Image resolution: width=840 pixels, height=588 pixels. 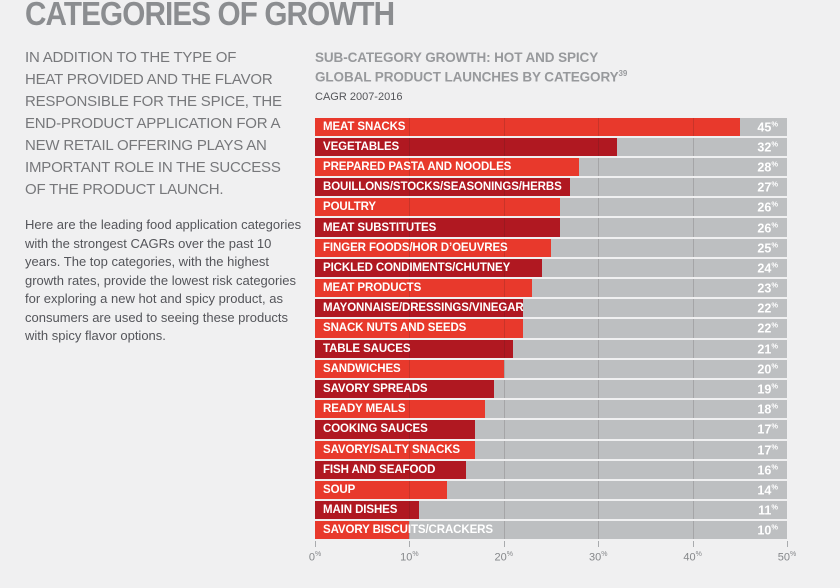 What do you see at coordinates (767, 187) in the screenshot?
I see `bar-value-label: 27%` at bounding box center [767, 187].